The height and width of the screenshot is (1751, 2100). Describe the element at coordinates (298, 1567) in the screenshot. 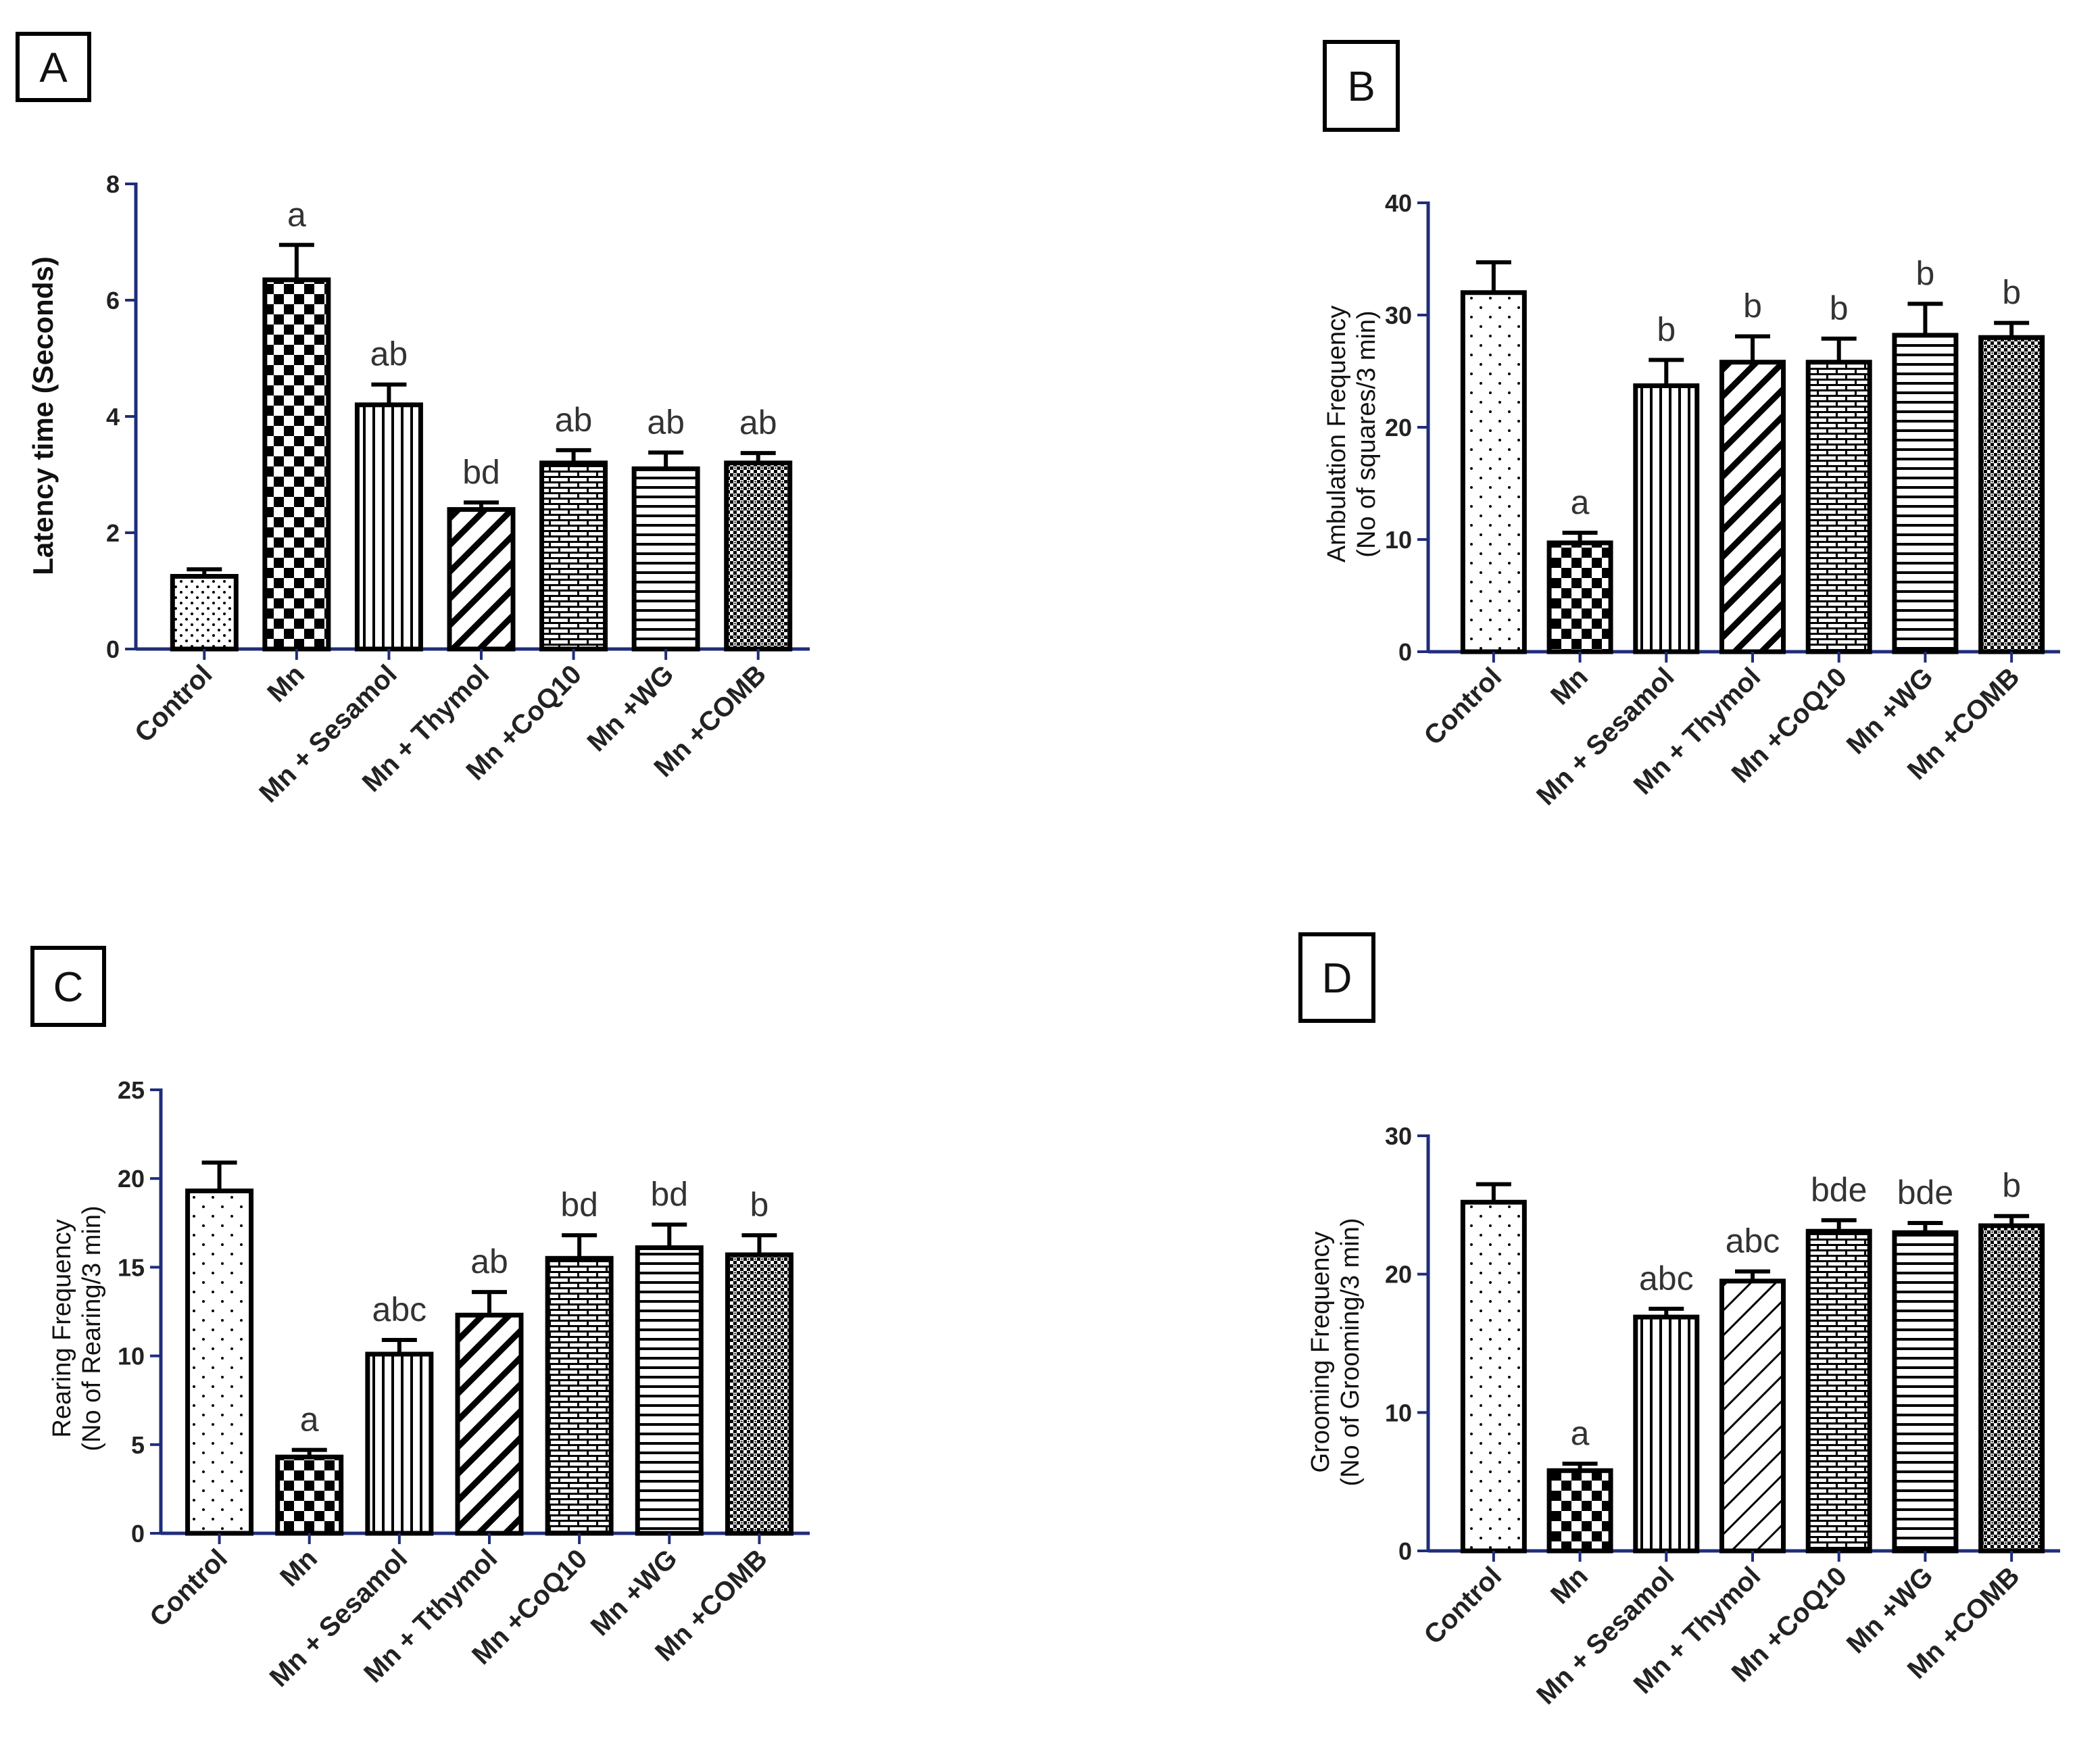

I see `chart-c-xtick-label: Mn` at that location.